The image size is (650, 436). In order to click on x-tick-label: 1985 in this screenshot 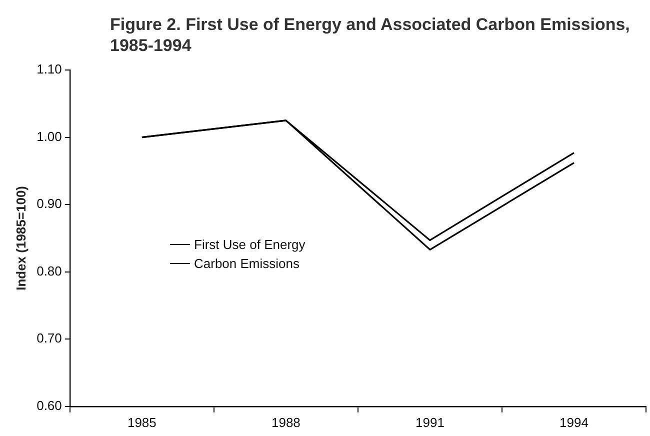, I will do `click(141, 422)`.